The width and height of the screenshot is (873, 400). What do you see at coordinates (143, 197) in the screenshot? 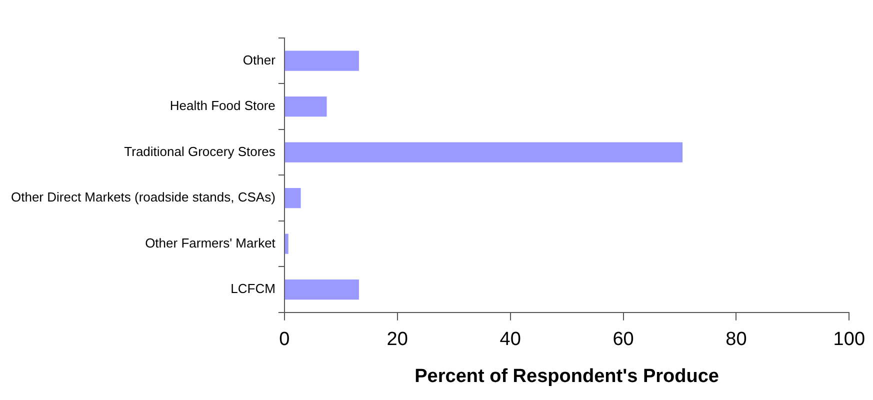
I see `y-tick-label: Other Direct Markets (roadside stands, CSAs)` at bounding box center [143, 197].